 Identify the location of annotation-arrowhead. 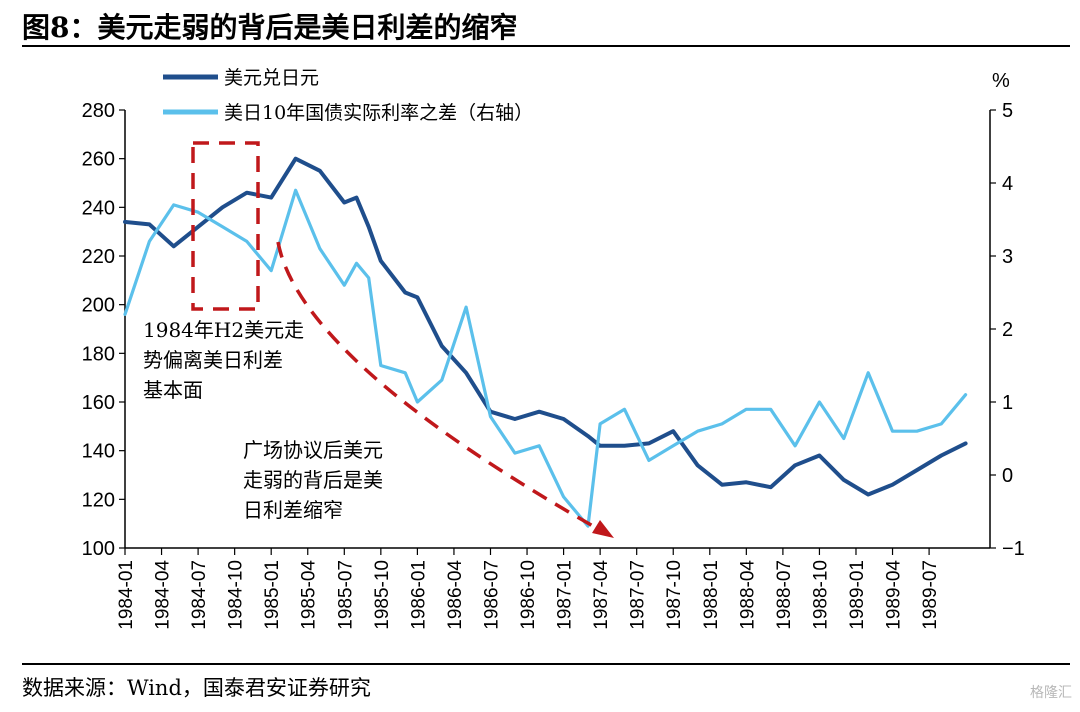
(603, 529).